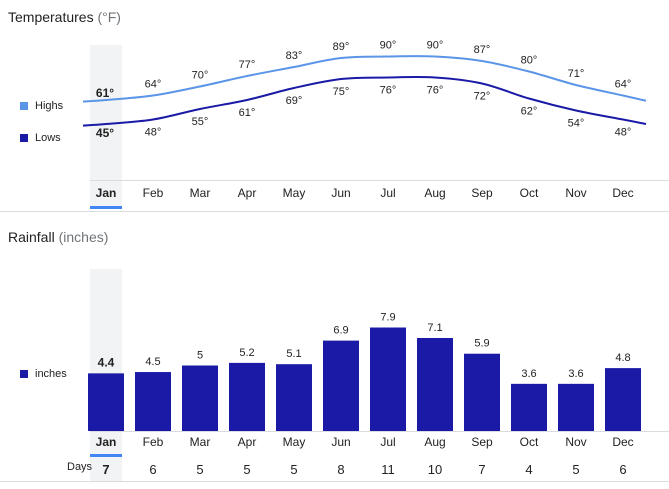  I want to click on legend-lows: Lows, so click(40, 138).